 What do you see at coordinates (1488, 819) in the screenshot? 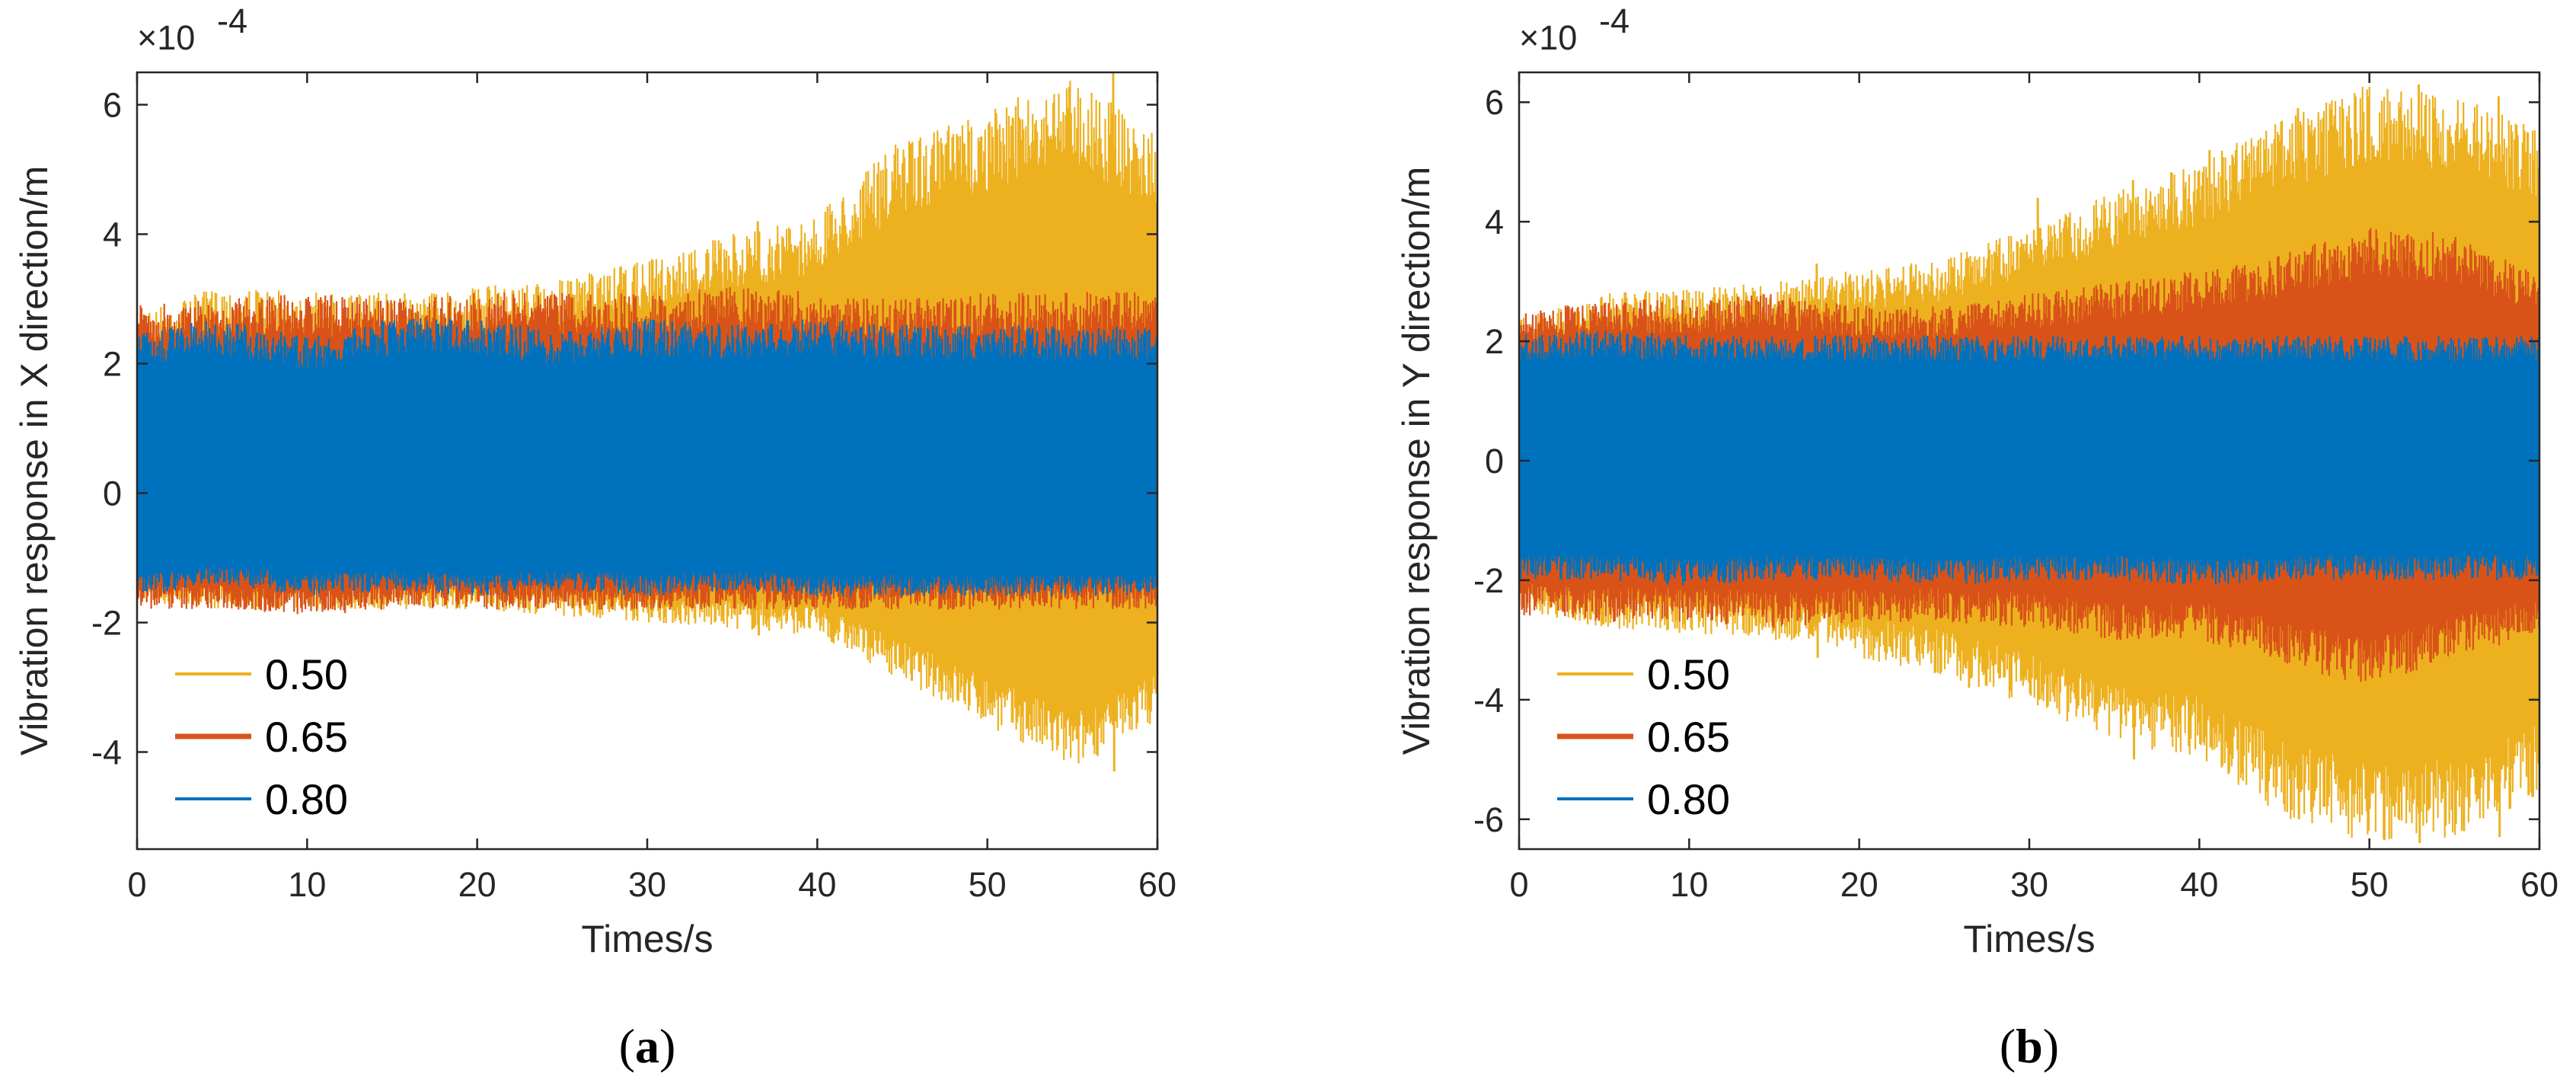
I see `y-tick-label: -6` at bounding box center [1488, 819].